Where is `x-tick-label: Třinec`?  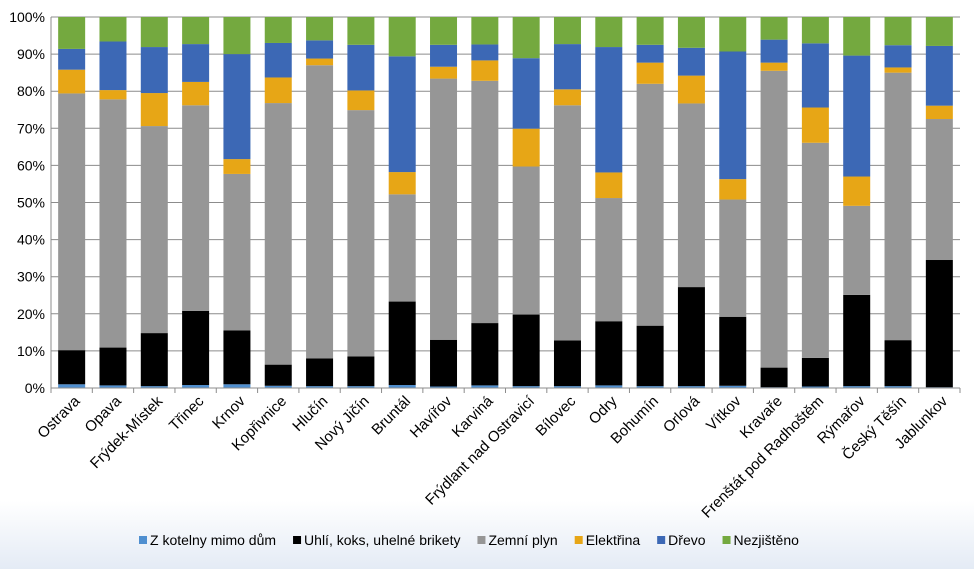 x-tick-label: Třinec is located at coordinates (187, 413).